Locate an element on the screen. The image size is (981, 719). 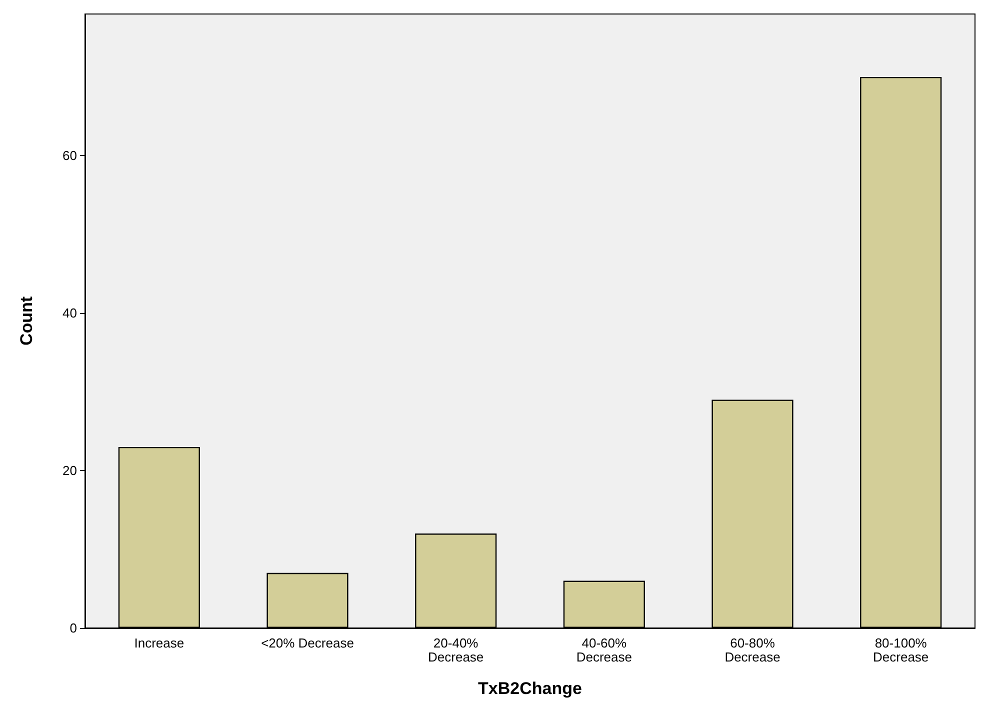
x-tick-label: Increase is located at coordinates (159, 643).